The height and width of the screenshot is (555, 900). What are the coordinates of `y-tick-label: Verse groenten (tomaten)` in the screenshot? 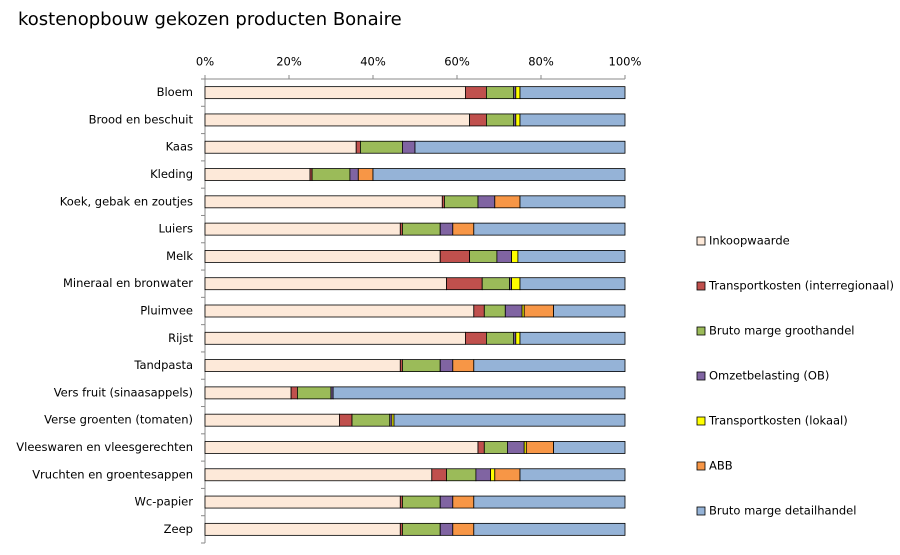 It's located at (118, 420).